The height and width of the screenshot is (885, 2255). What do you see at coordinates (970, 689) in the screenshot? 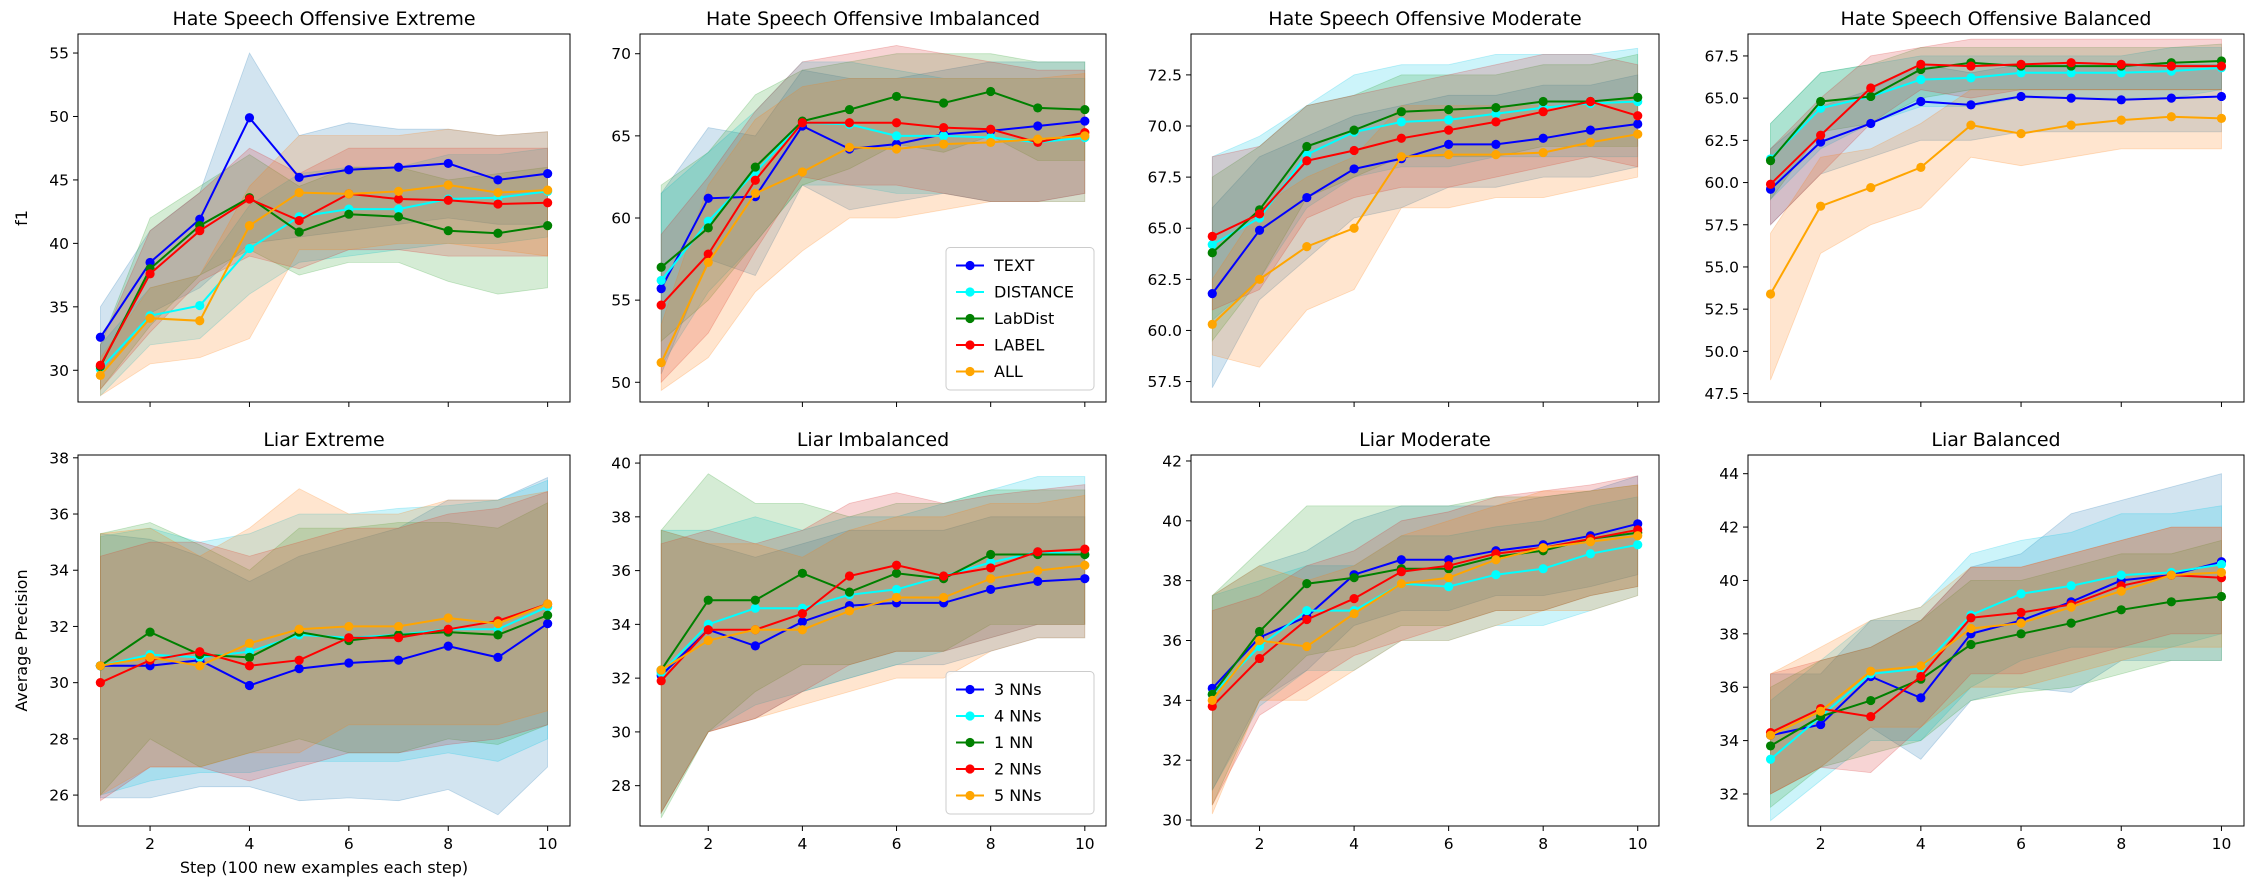
I see `legend-marker-3-nns` at bounding box center [970, 689].